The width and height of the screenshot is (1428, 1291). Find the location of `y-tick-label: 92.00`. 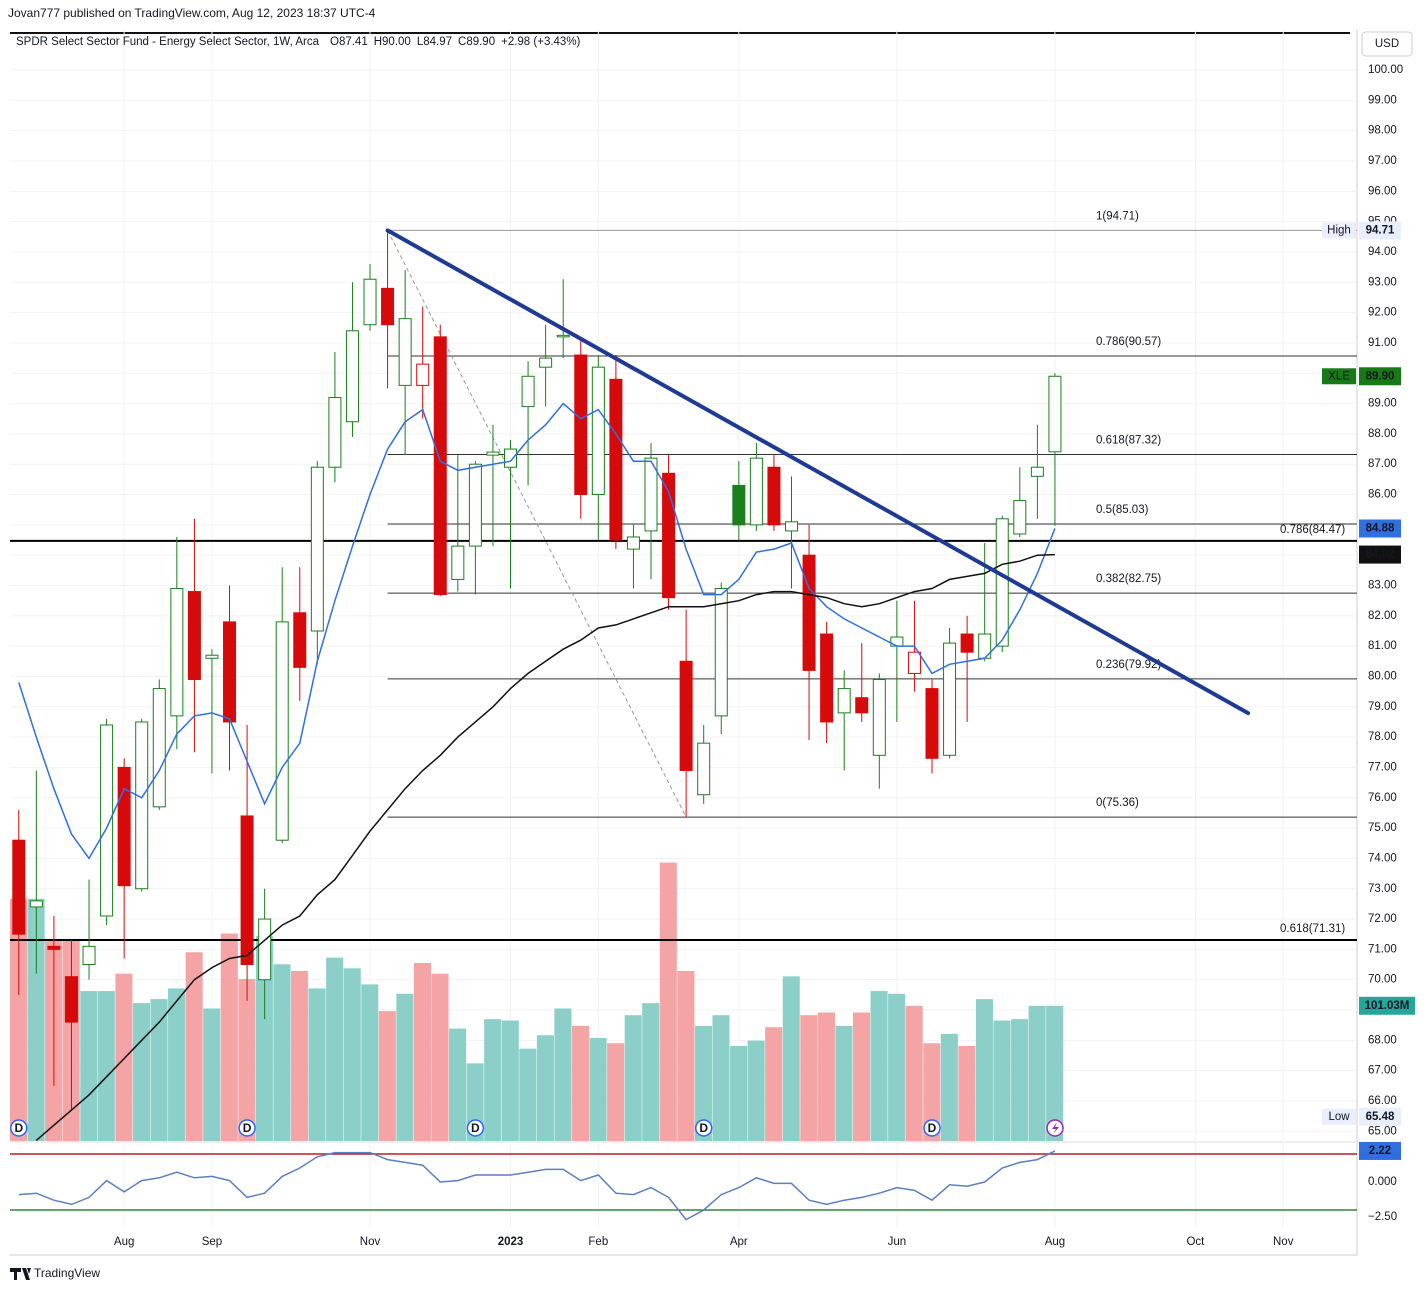

y-tick-label: 92.00 is located at coordinates (1382, 313).